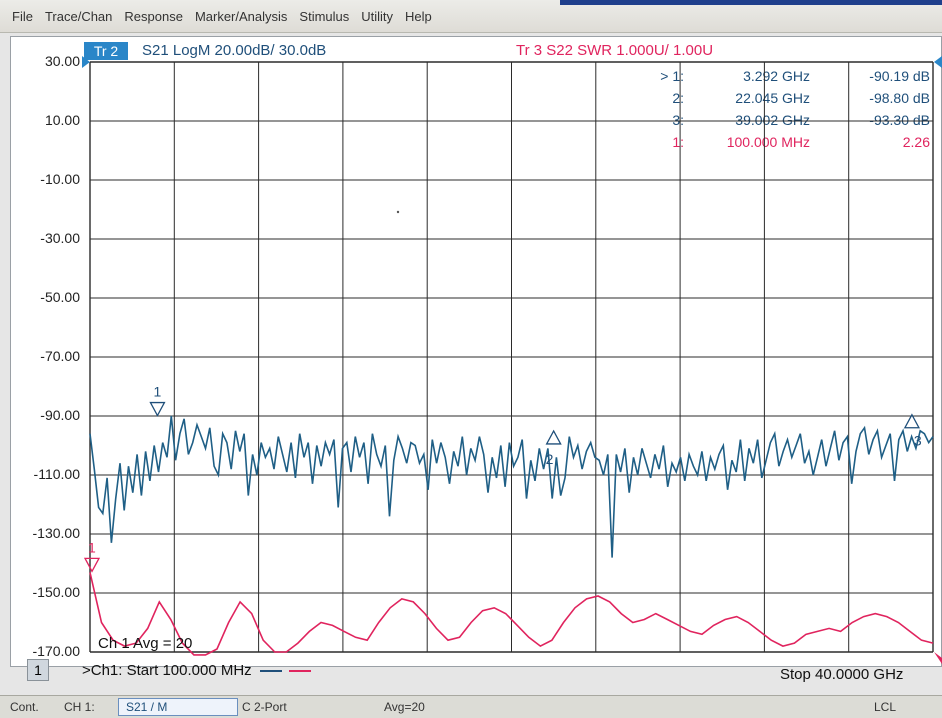 This screenshot has height=718, width=942. What do you see at coordinates (772, 120) in the screenshot?
I see `marker-freq: 39.002 GHz` at bounding box center [772, 120].